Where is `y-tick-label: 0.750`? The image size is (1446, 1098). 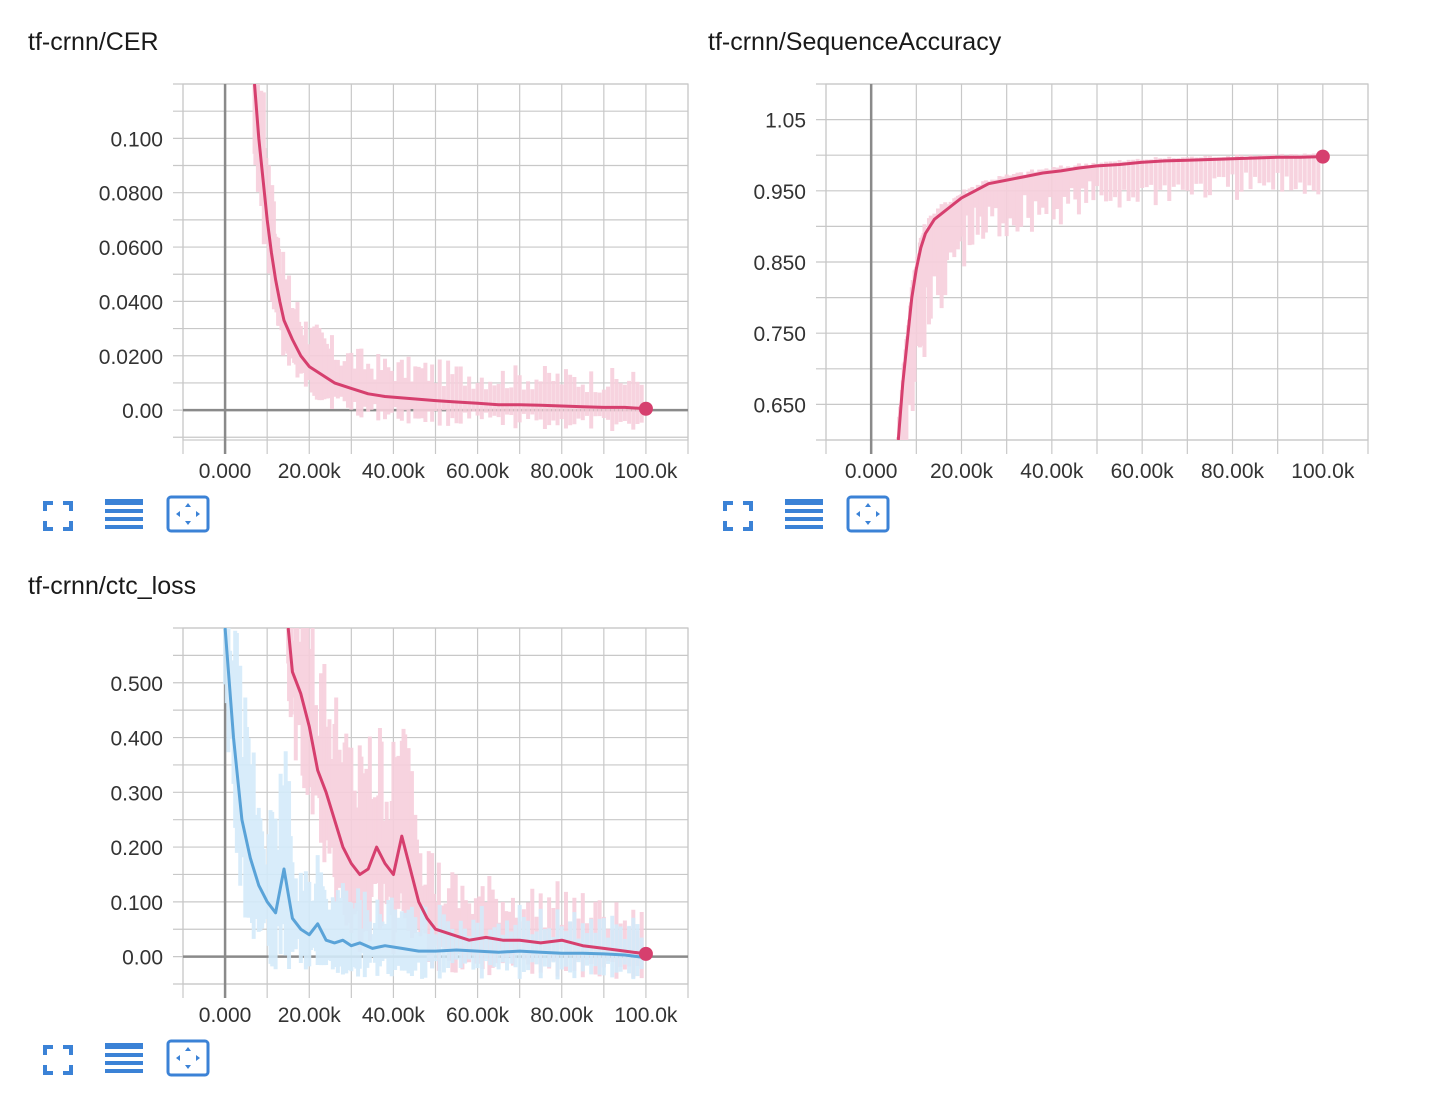
y-tick-label: 0.750 is located at coordinates (779, 334).